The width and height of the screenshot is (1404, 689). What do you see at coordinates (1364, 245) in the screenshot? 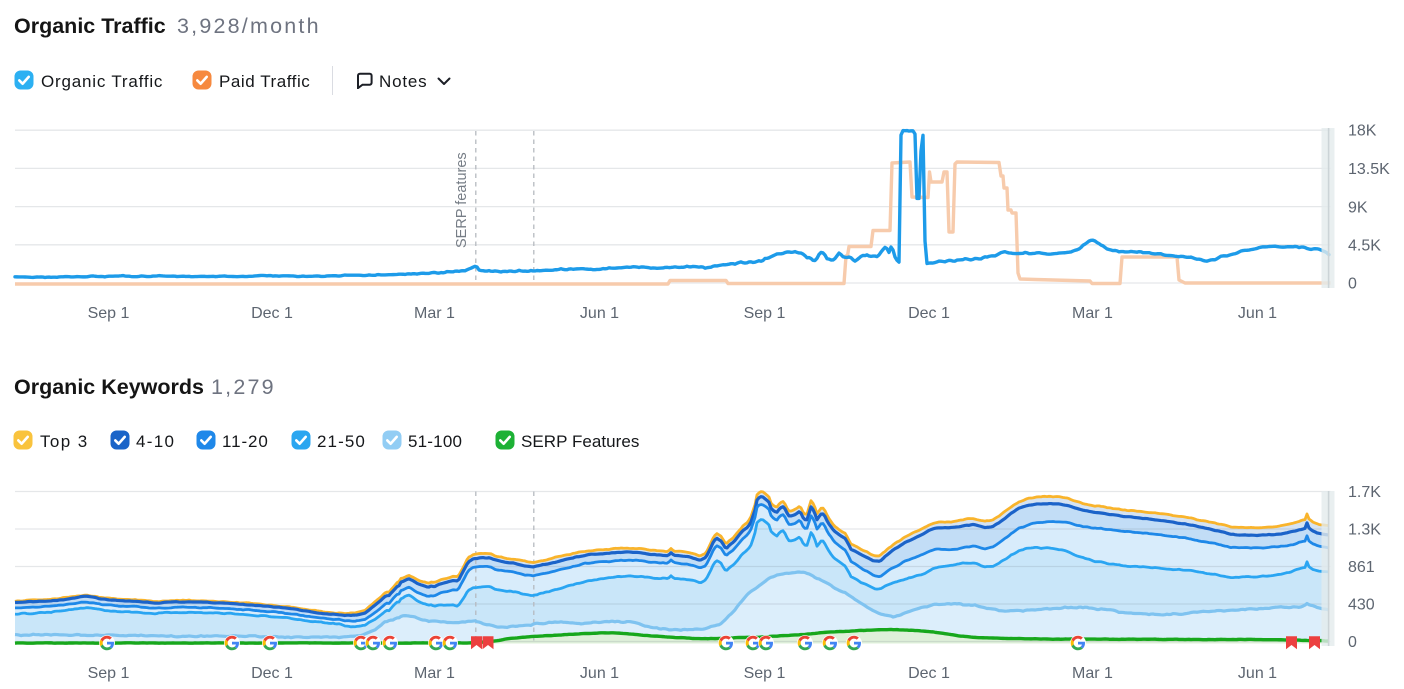
I see `svg-text: 4.5K` at bounding box center [1364, 245].